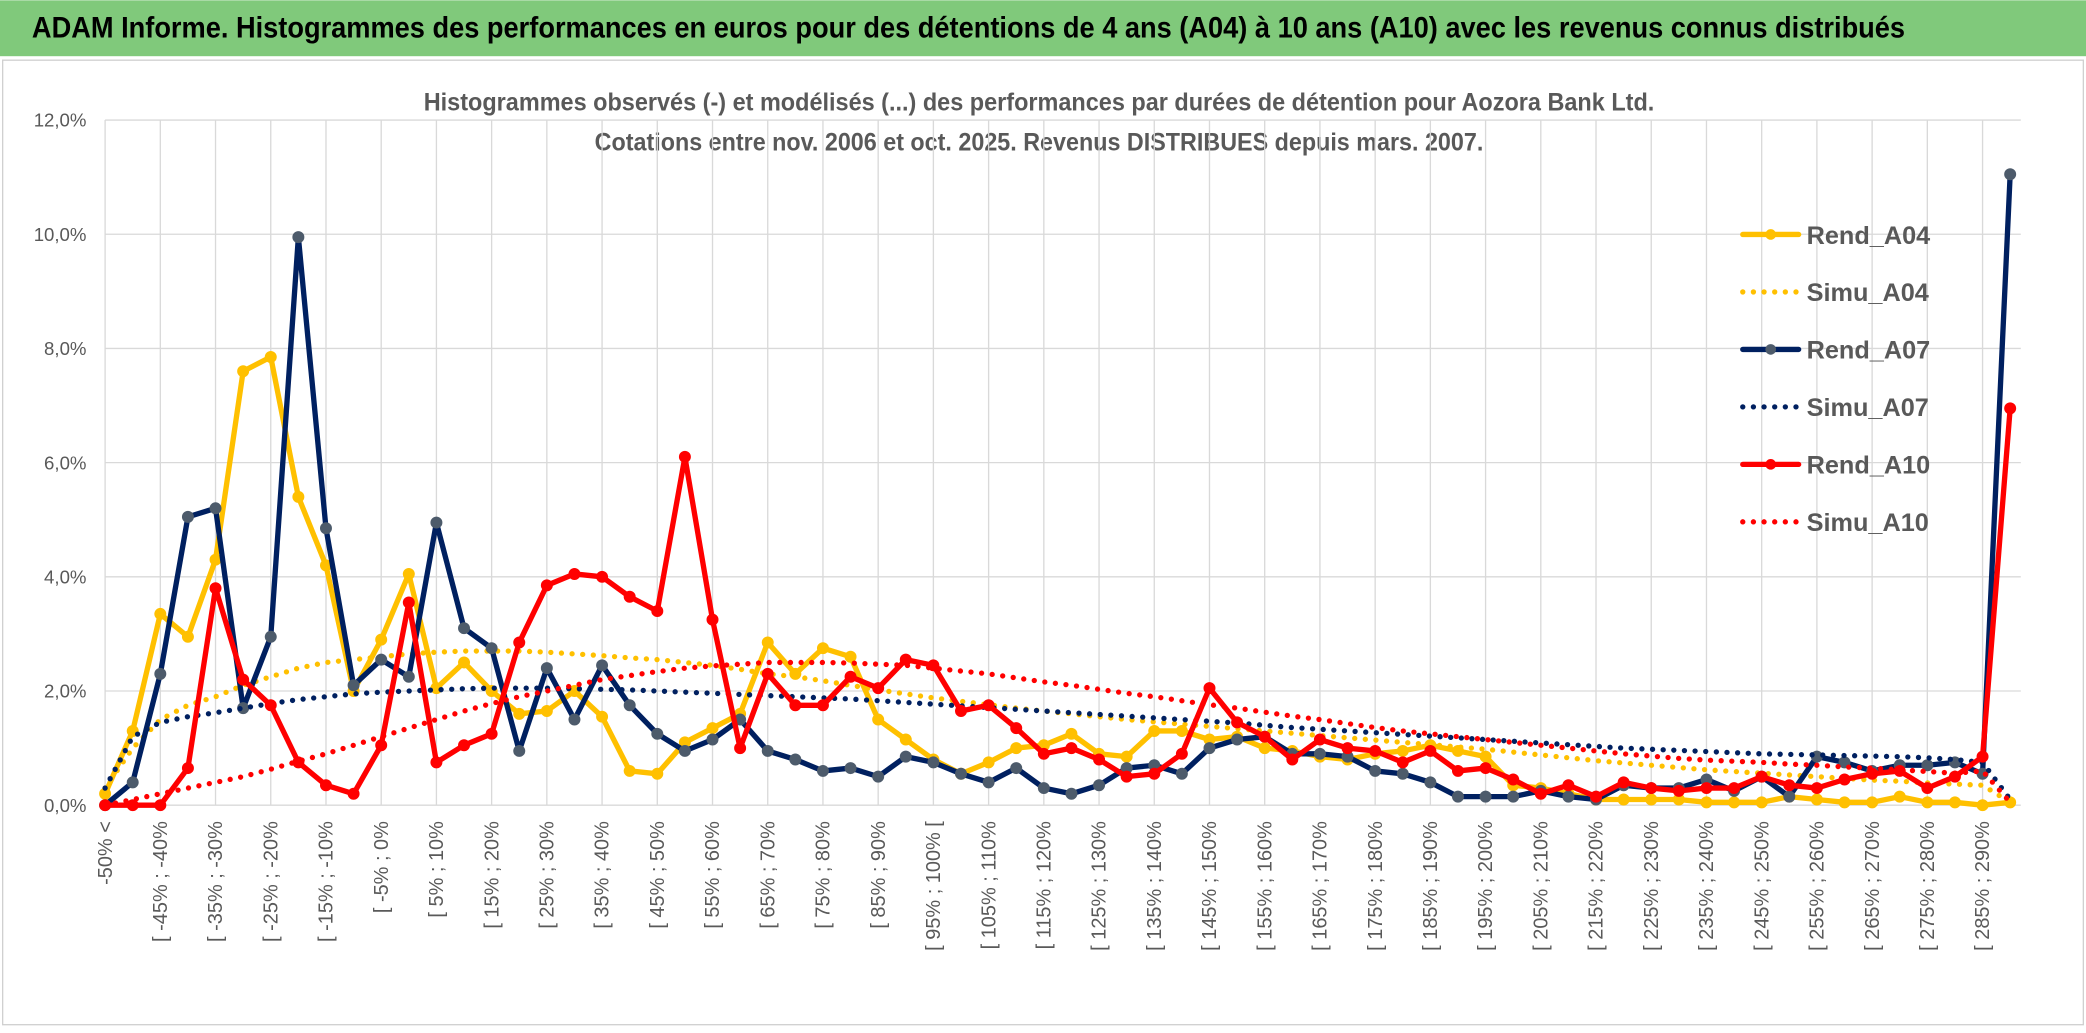 The image size is (2086, 1033). Describe the element at coordinates (548, 875) in the screenshot. I see `x-tick-label: [ 25% ; 30%` at that location.